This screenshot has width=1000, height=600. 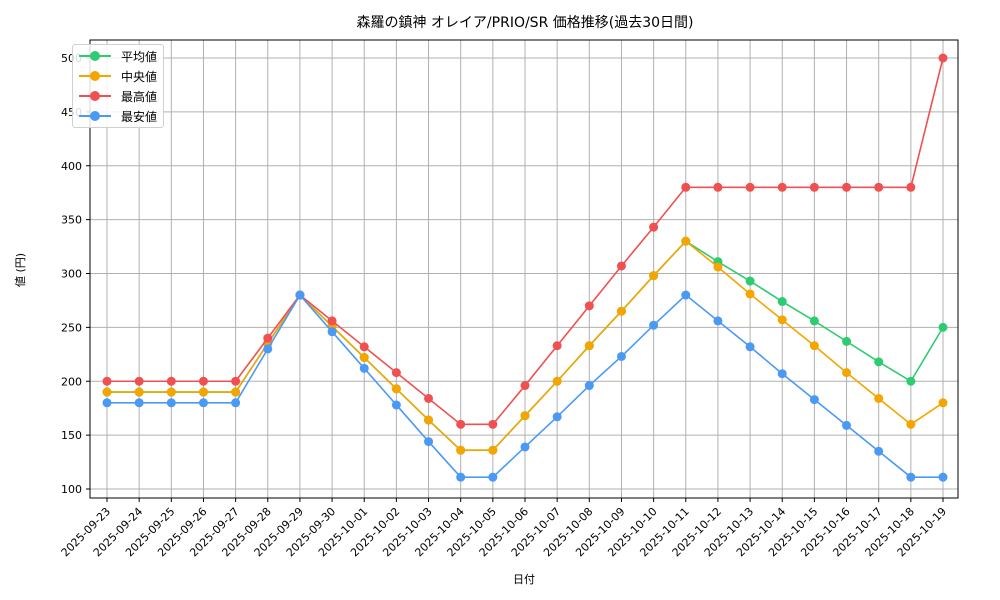 I want to click on chart-title: 森羅の鎮神 オレイア/PRIO/SR 価格推移(過去30日間), so click(x=525, y=23).